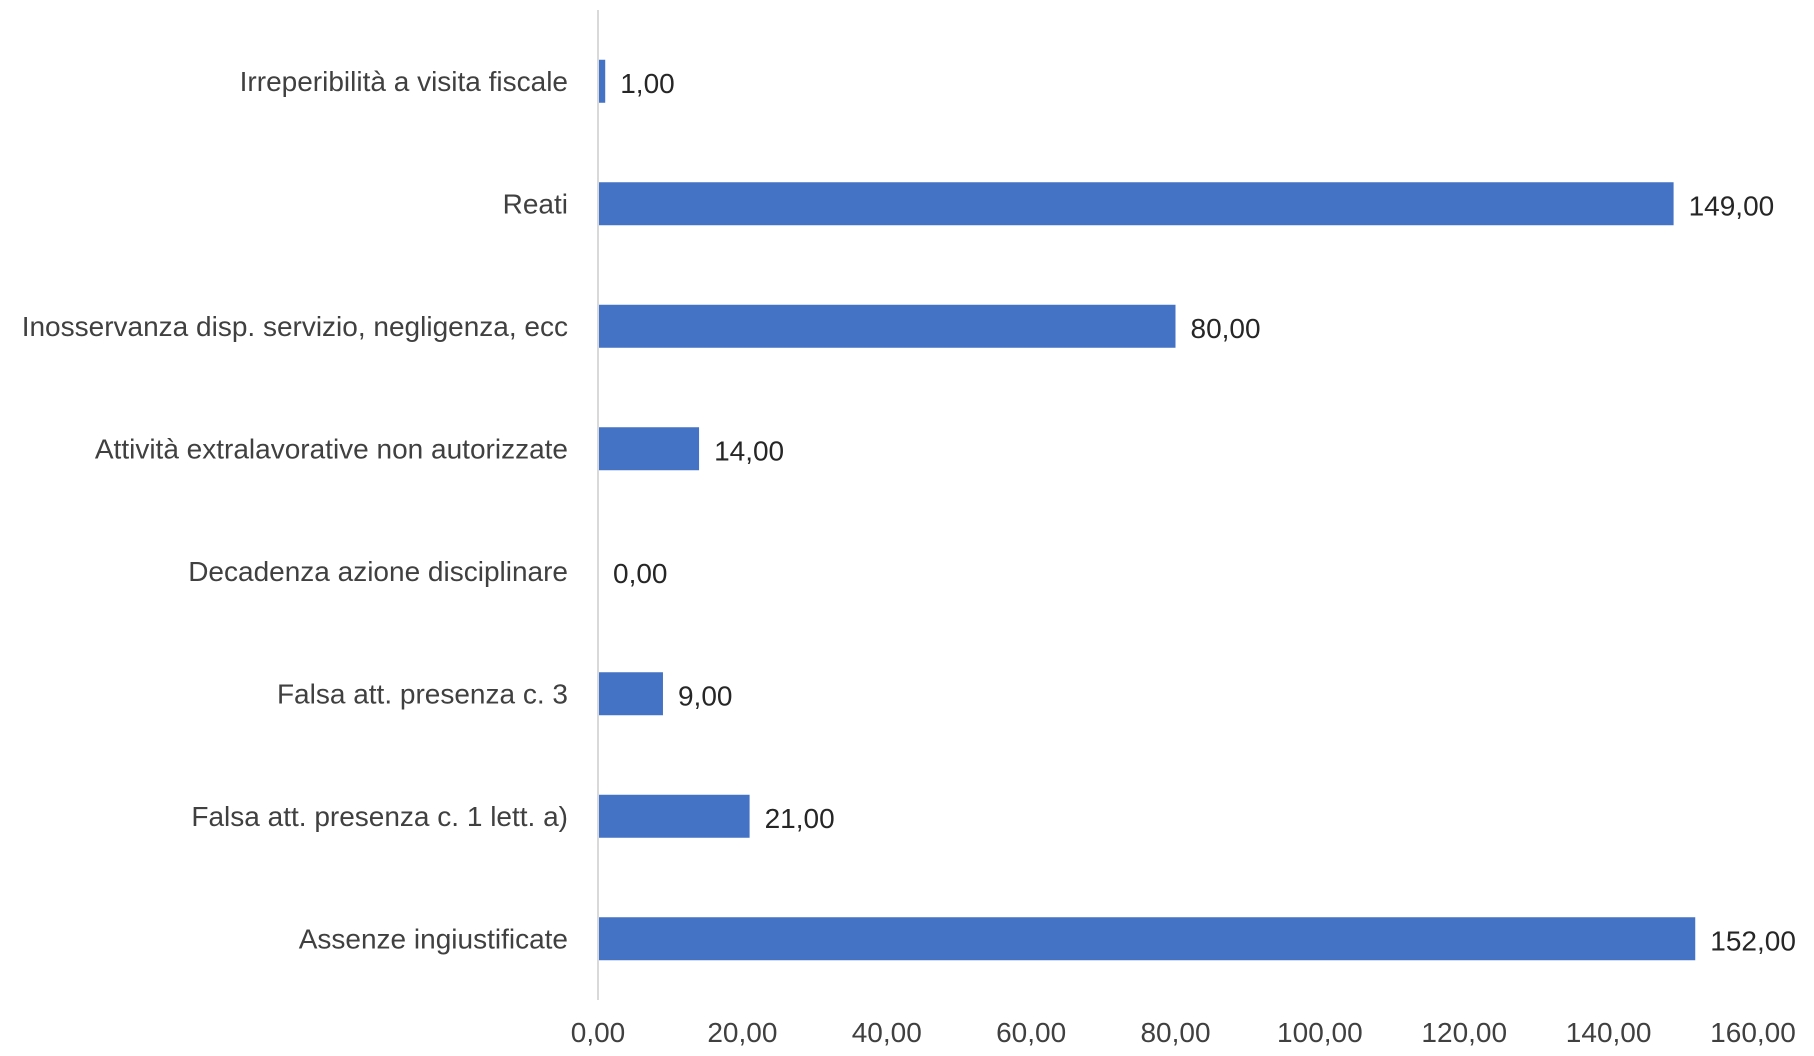  What do you see at coordinates (1753, 940) in the screenshot?
I see `data-label: 152,00` at bounding box center [1753, 940].